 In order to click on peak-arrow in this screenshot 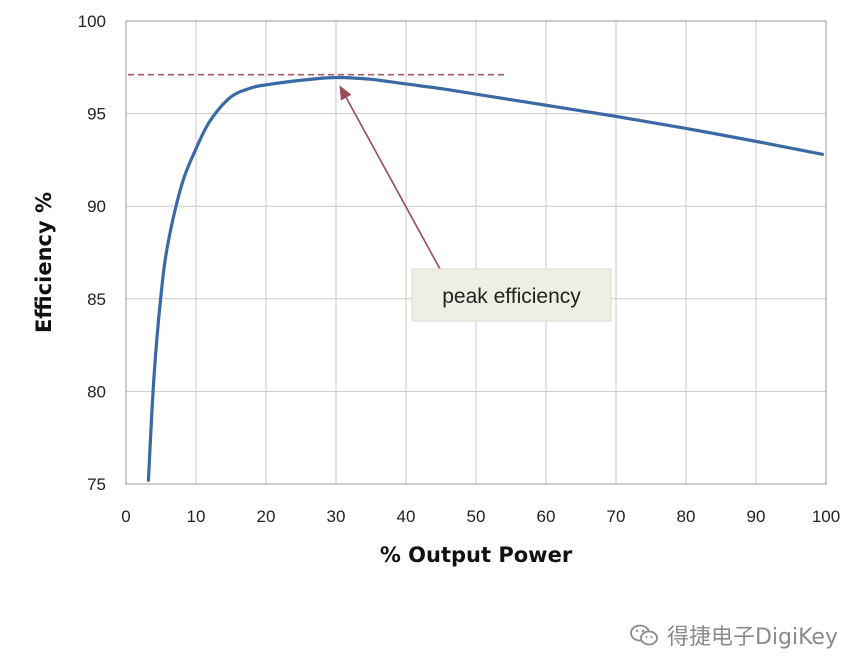, I will do `click(390, 177)`.